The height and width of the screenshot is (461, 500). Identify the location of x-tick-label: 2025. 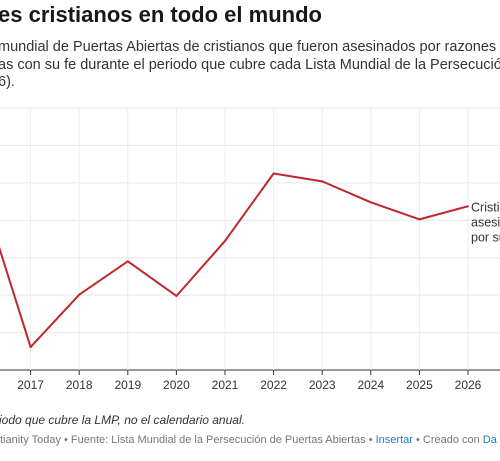
(419, 385).